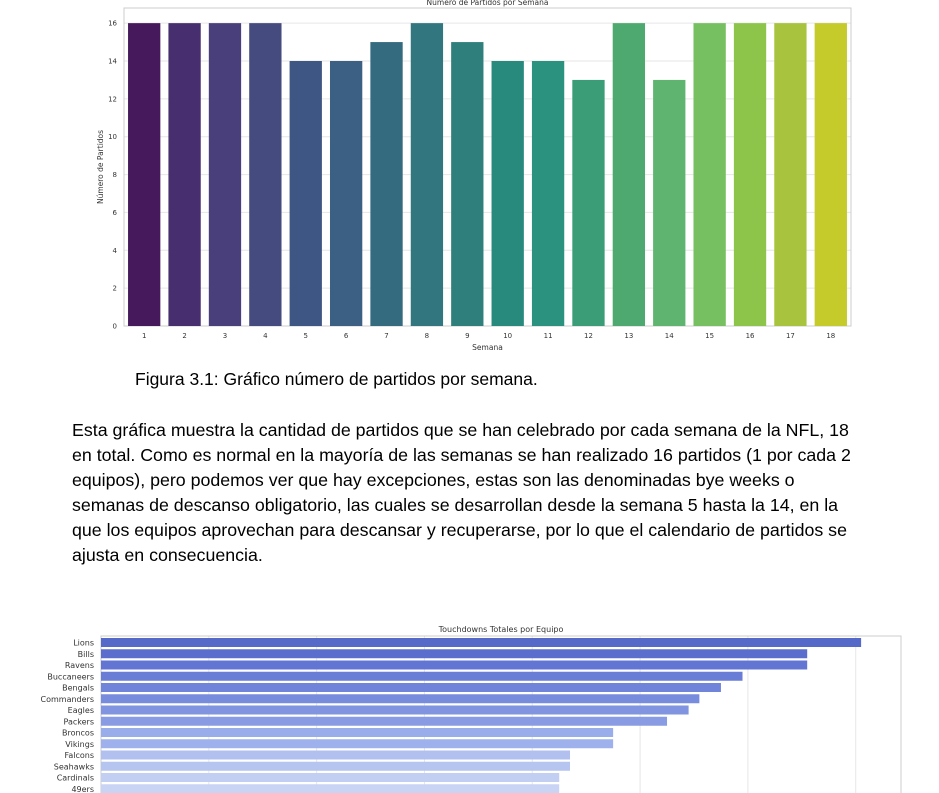 The image size is (939, 793). Describe the element at coordinates (144, 336) in the screenshot. I see `x-tick-label: 1` at that location.